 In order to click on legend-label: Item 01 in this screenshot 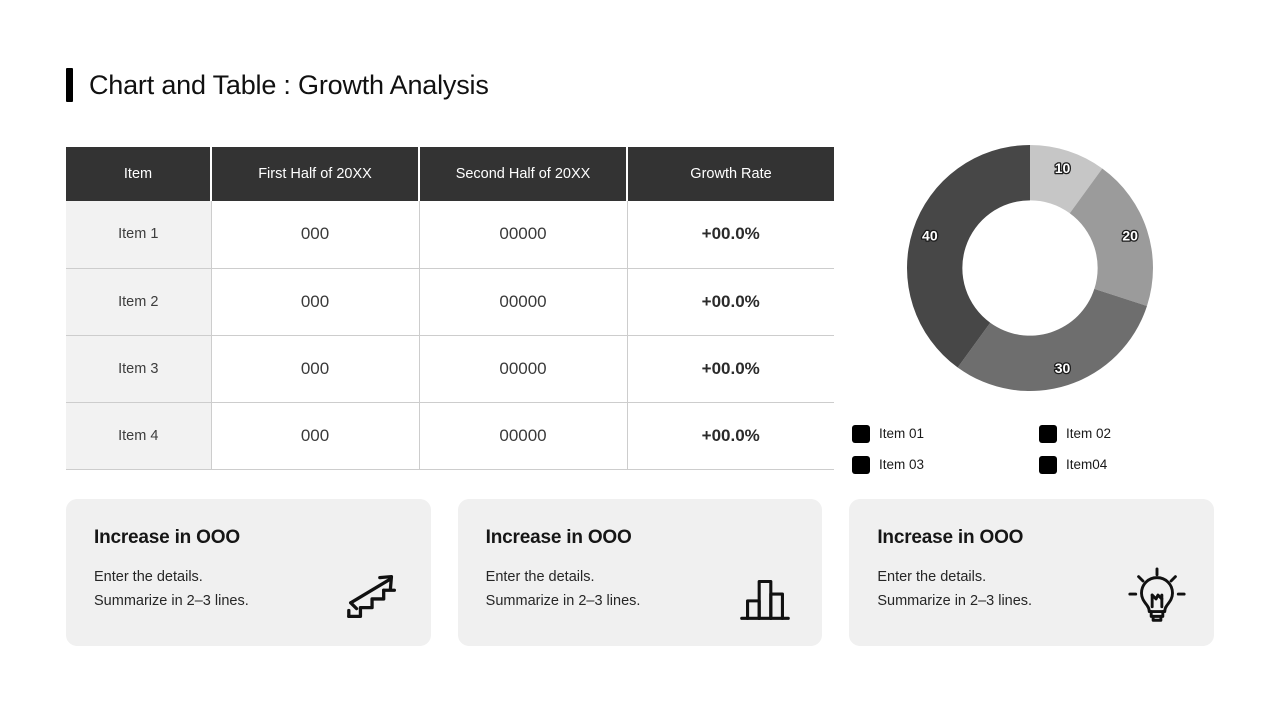, I will do `click(902, 433)`.